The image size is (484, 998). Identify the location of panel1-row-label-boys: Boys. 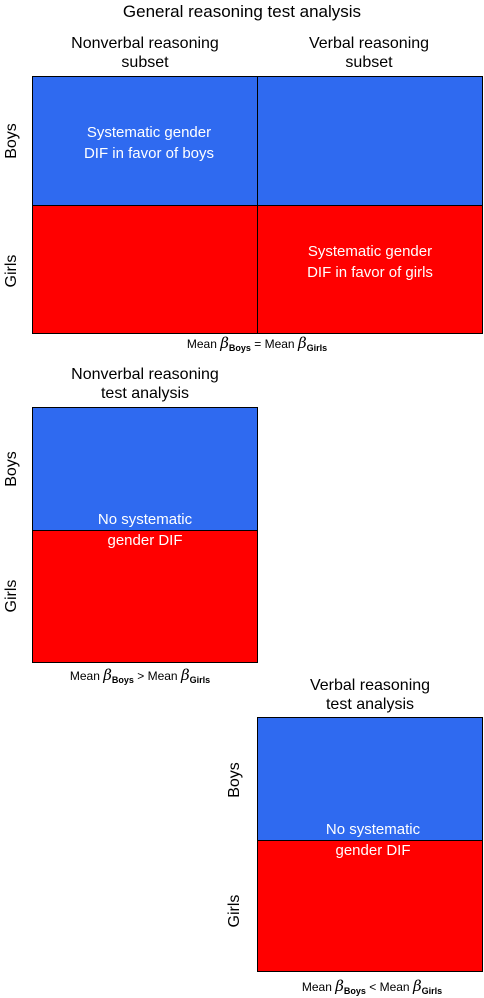
(11, 141).